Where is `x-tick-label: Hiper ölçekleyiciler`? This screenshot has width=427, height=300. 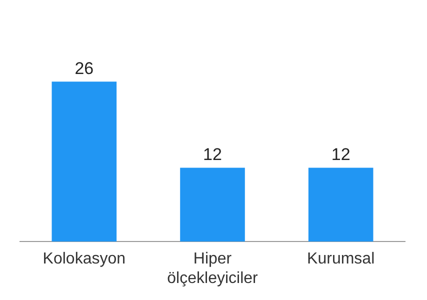
x-tick-label: Hiper ölçekleyiciler is located at coordinates (213, 268).